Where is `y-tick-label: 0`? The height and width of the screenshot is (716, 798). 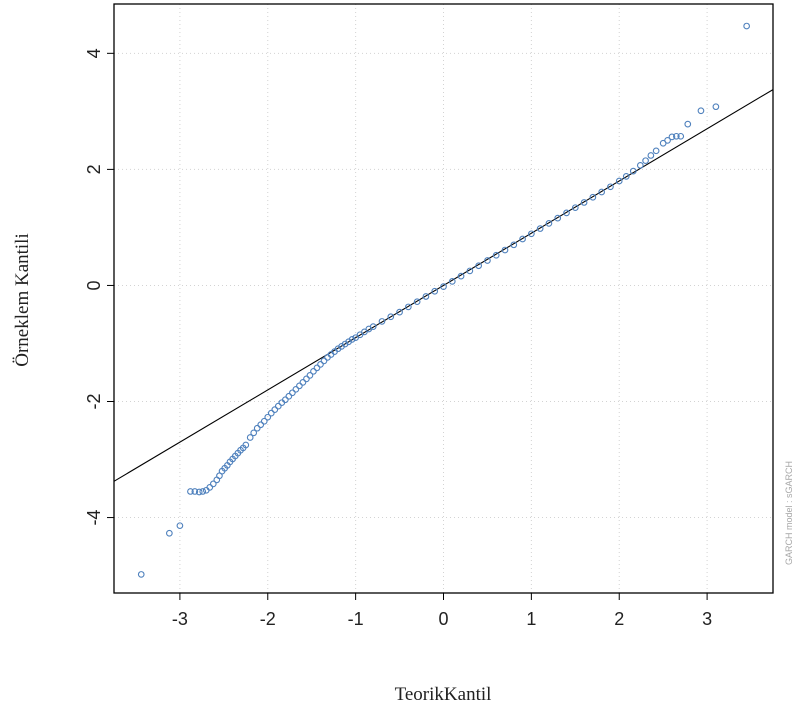
y-tick-label: 0 is located at coordinates (94, 285).